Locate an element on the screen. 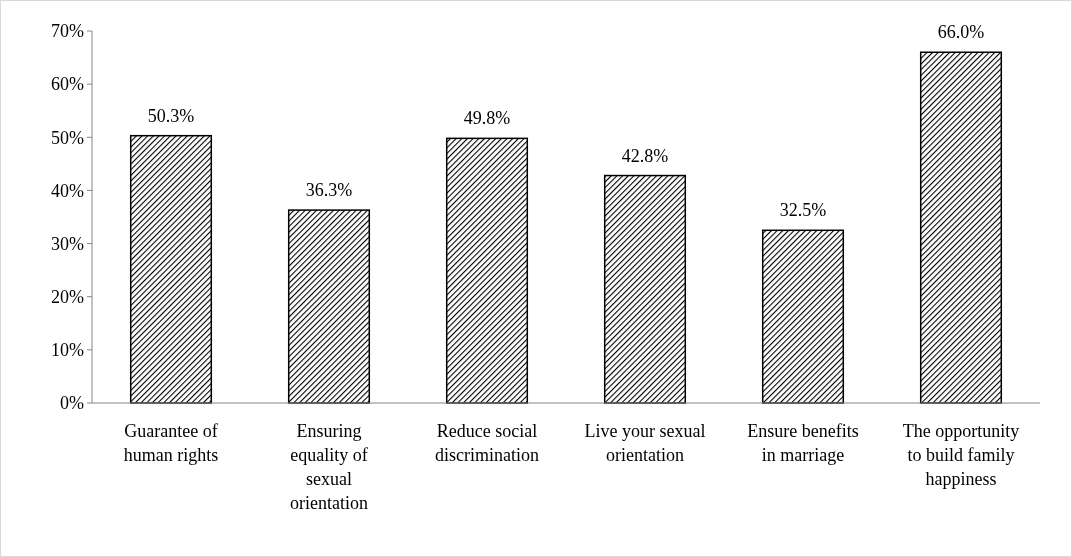  x-tick-label: Ensuring equality of sexual orientation is located at coordinates (329, 467).